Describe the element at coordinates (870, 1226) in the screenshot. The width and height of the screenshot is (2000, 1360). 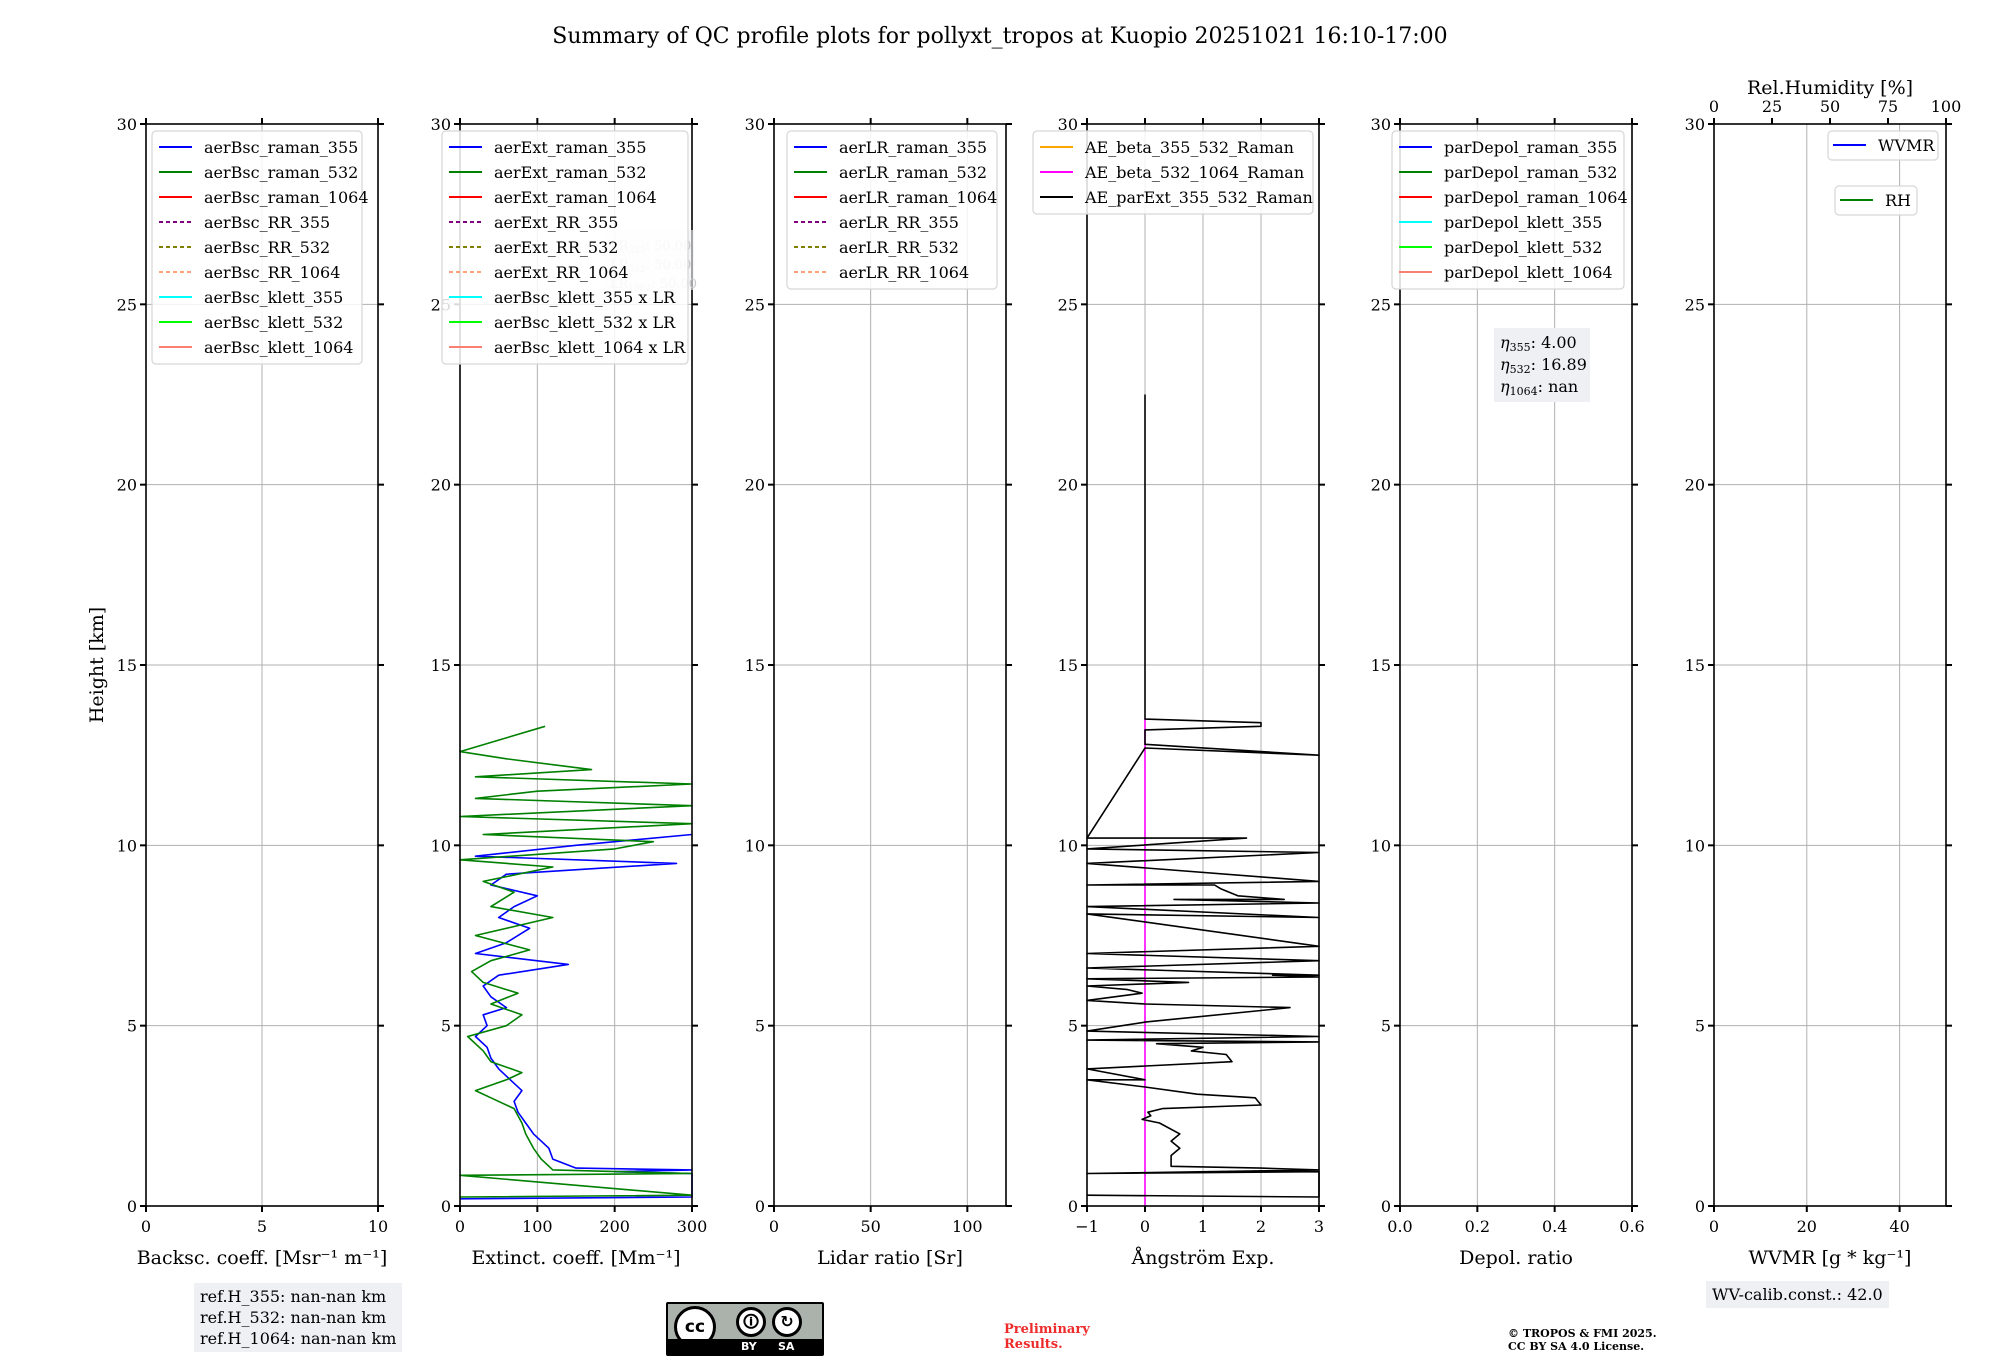
I see `x-tick-label: 50` at that location.